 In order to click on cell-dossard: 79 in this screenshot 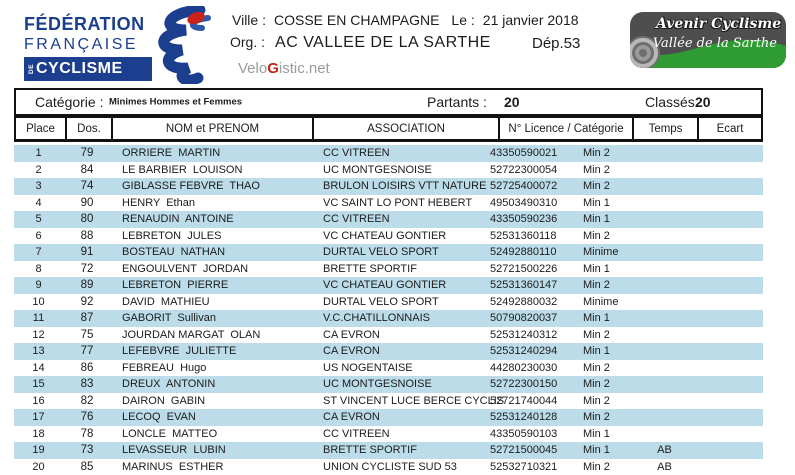, I will do `click(87, 153)`.